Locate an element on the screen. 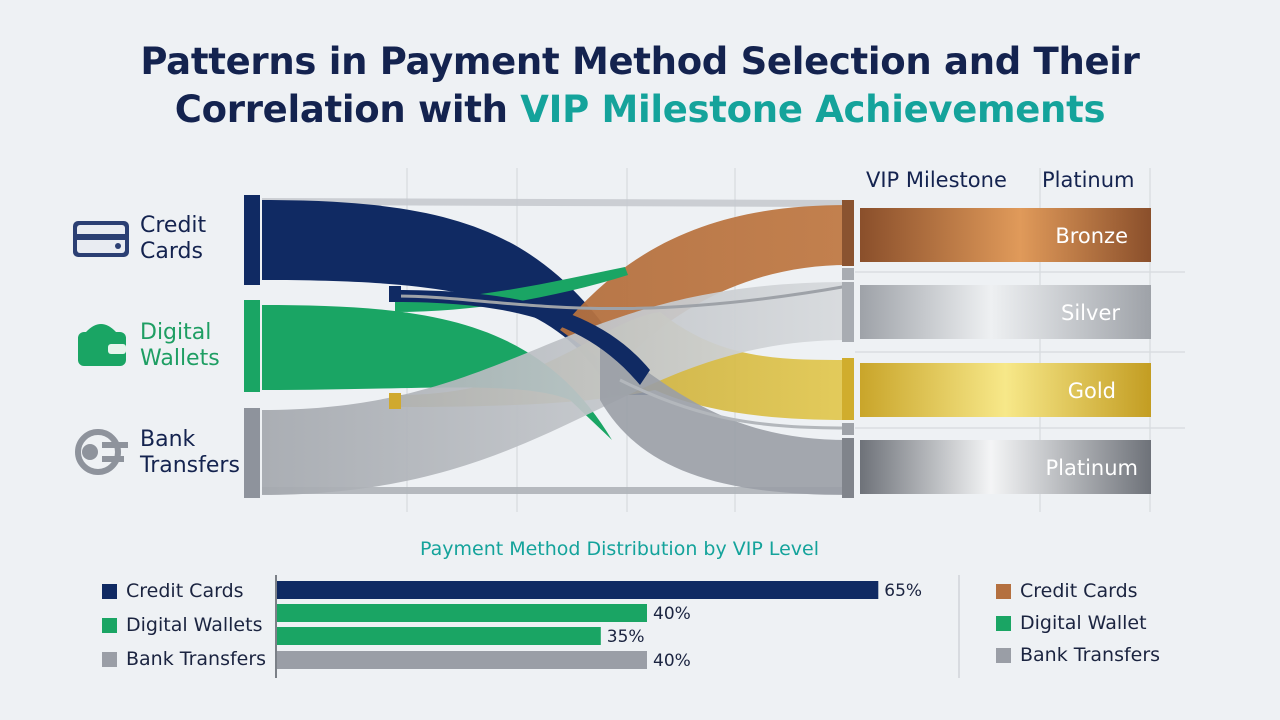  legend-left-item: Credit Cards is located at coordinates (173, 591).